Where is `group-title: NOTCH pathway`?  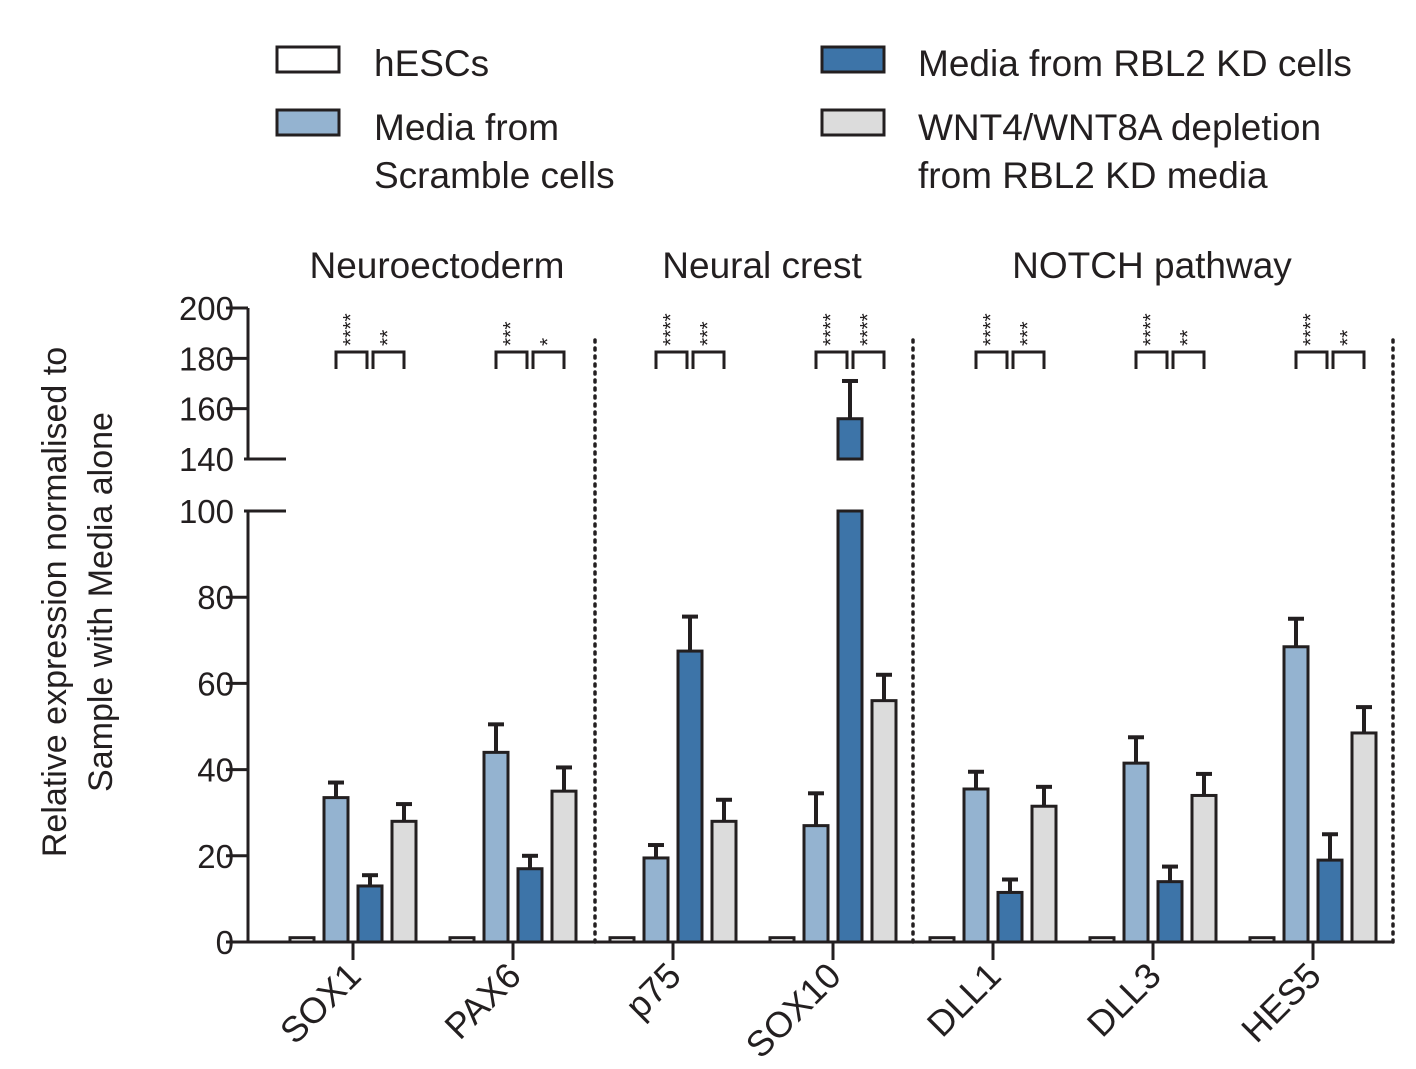 group-title: NOTCH pathway is located at coordinates (1152, 265).